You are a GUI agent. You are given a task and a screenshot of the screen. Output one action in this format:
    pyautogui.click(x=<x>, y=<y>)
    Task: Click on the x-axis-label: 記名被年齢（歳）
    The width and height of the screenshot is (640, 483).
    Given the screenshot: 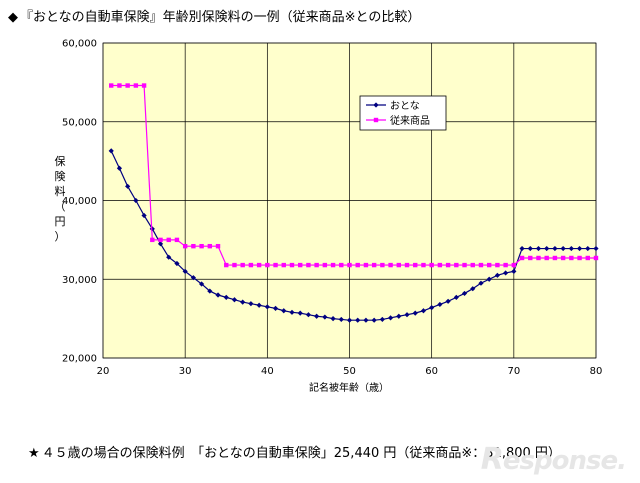 What is the action you would take?
    pyautogui.click(x=349, y=387)
    